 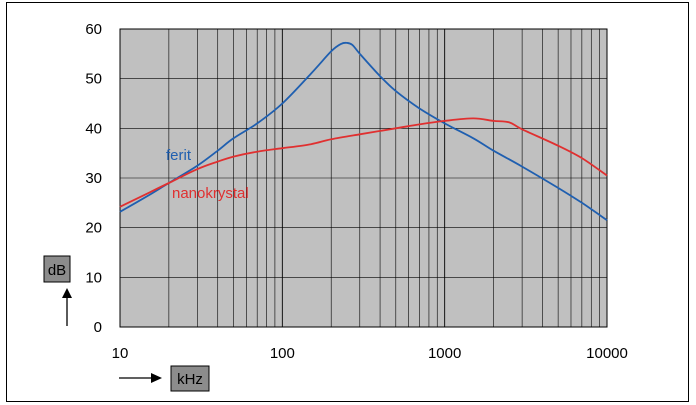 I want to click on x-tick-label: 10, so click(x=120, y=353).